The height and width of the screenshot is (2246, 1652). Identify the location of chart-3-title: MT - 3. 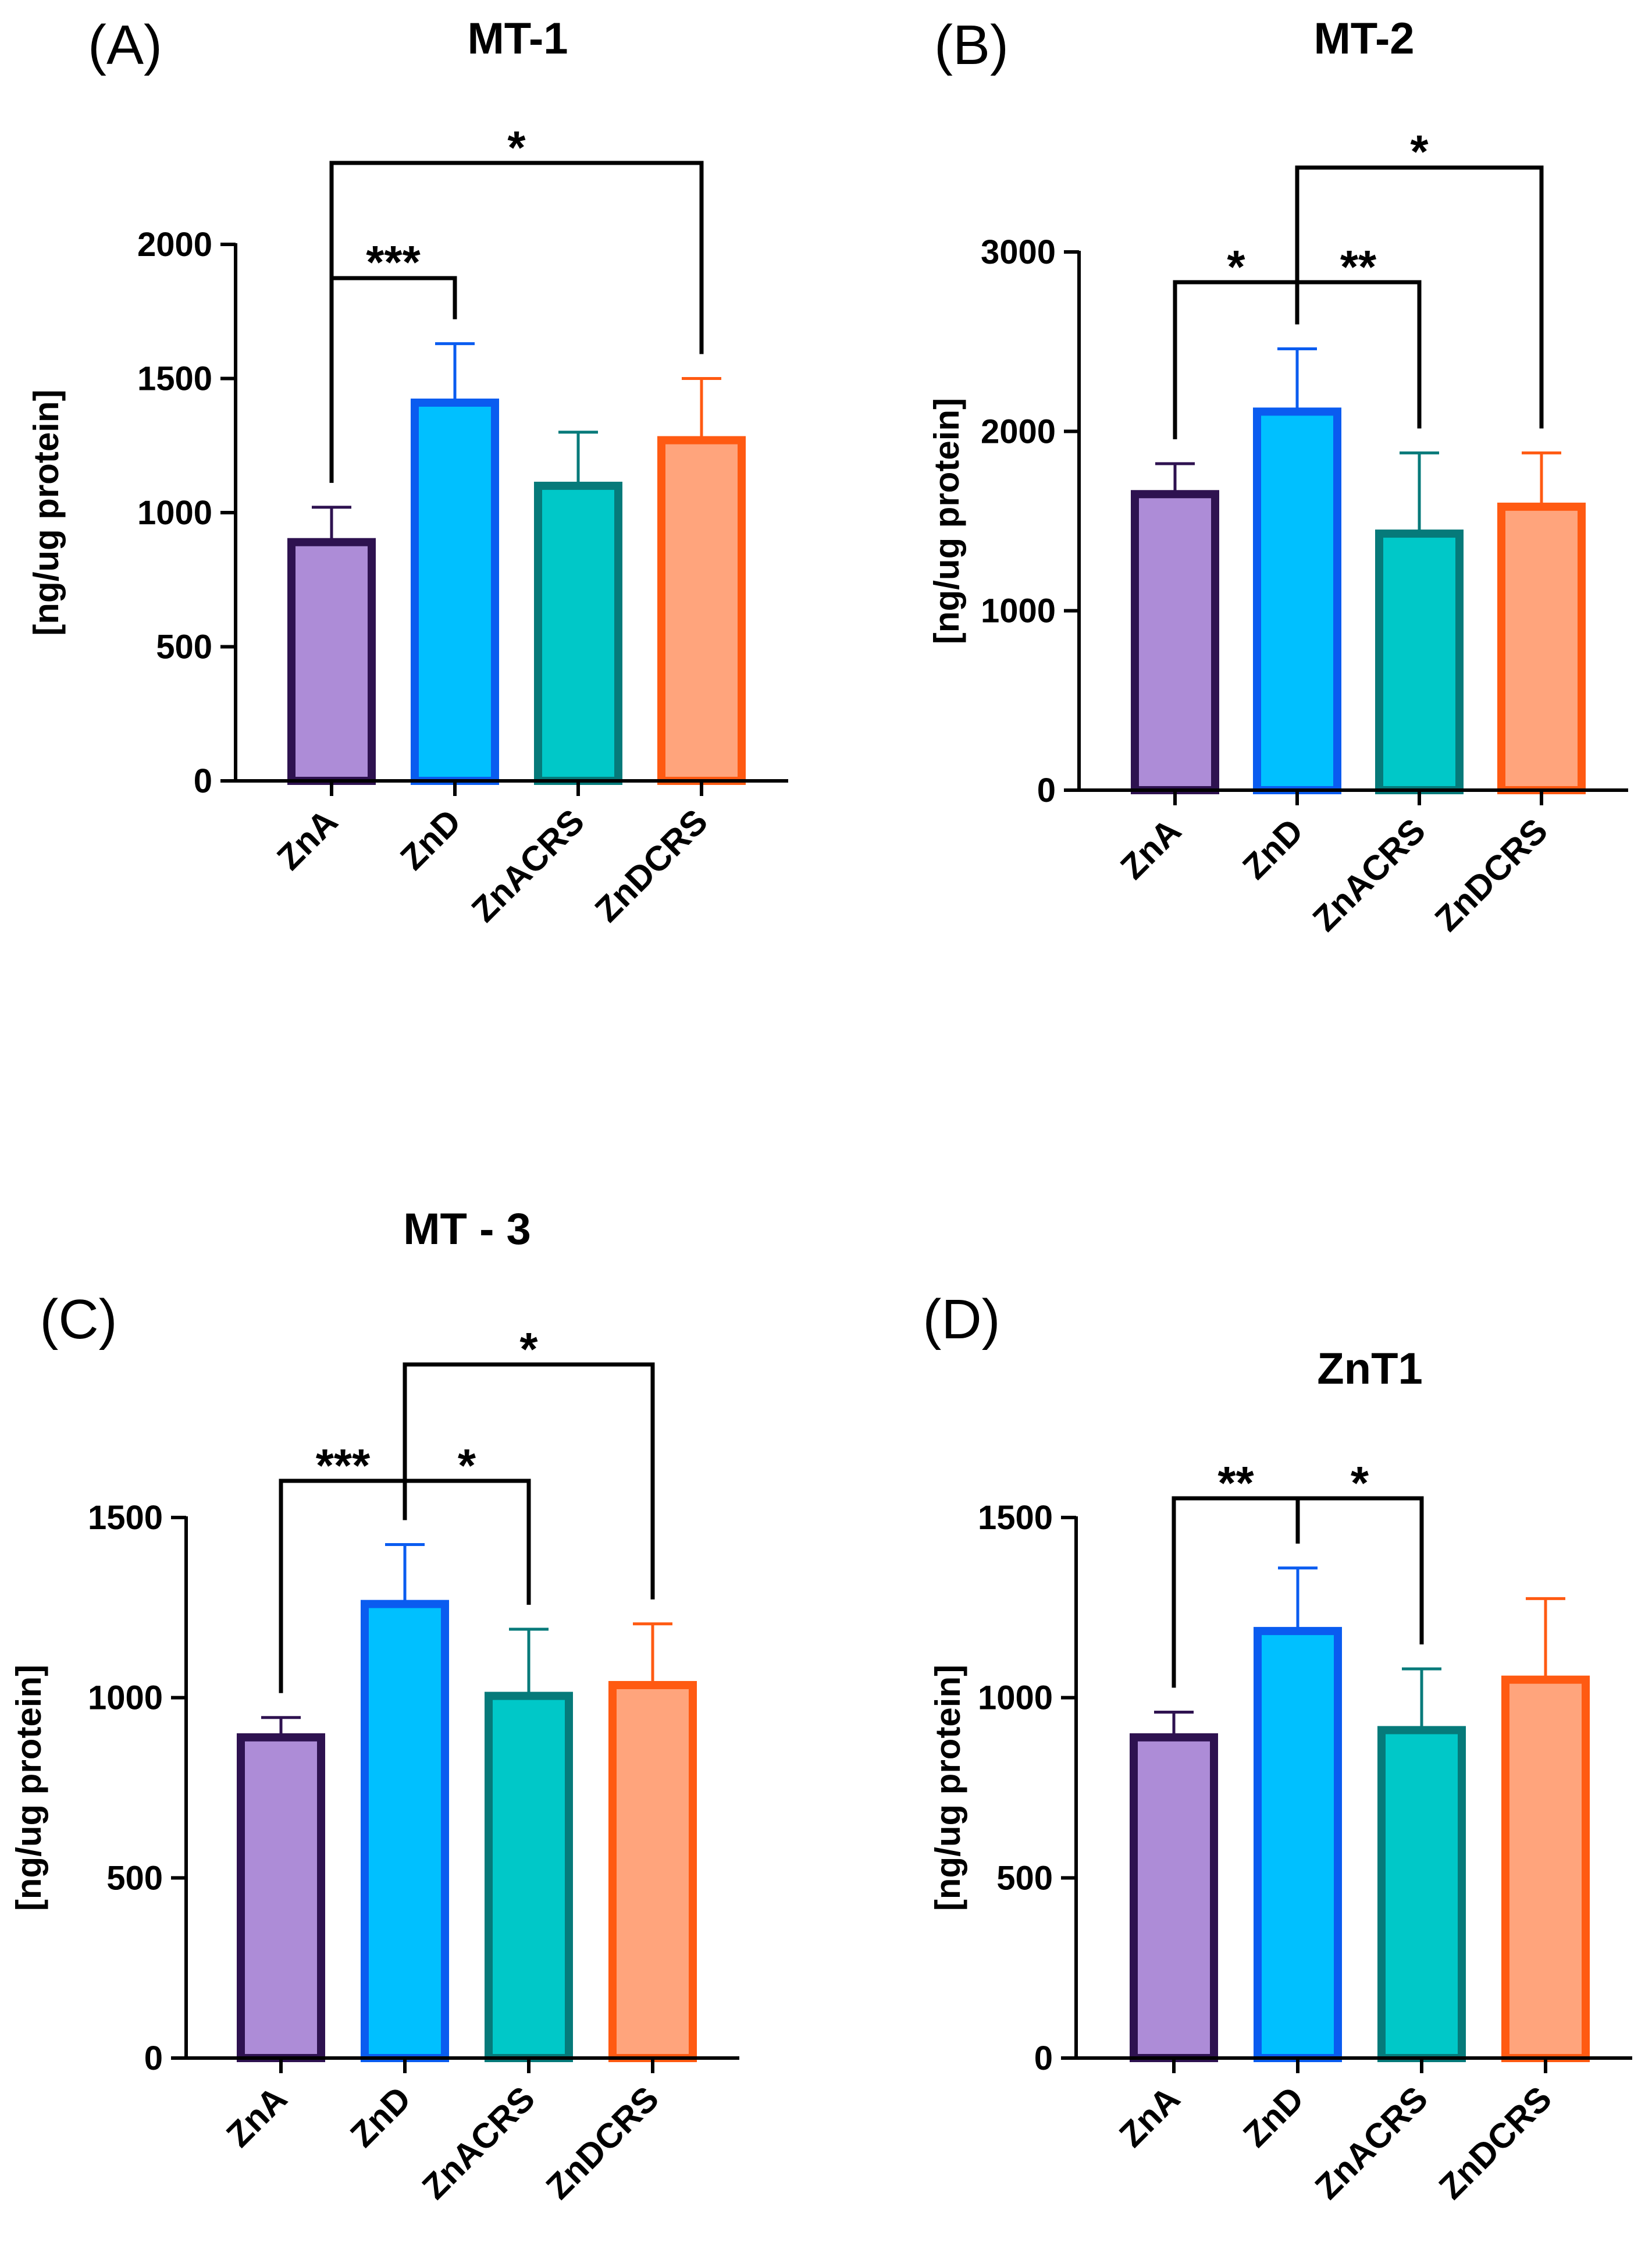
(467, 1229).